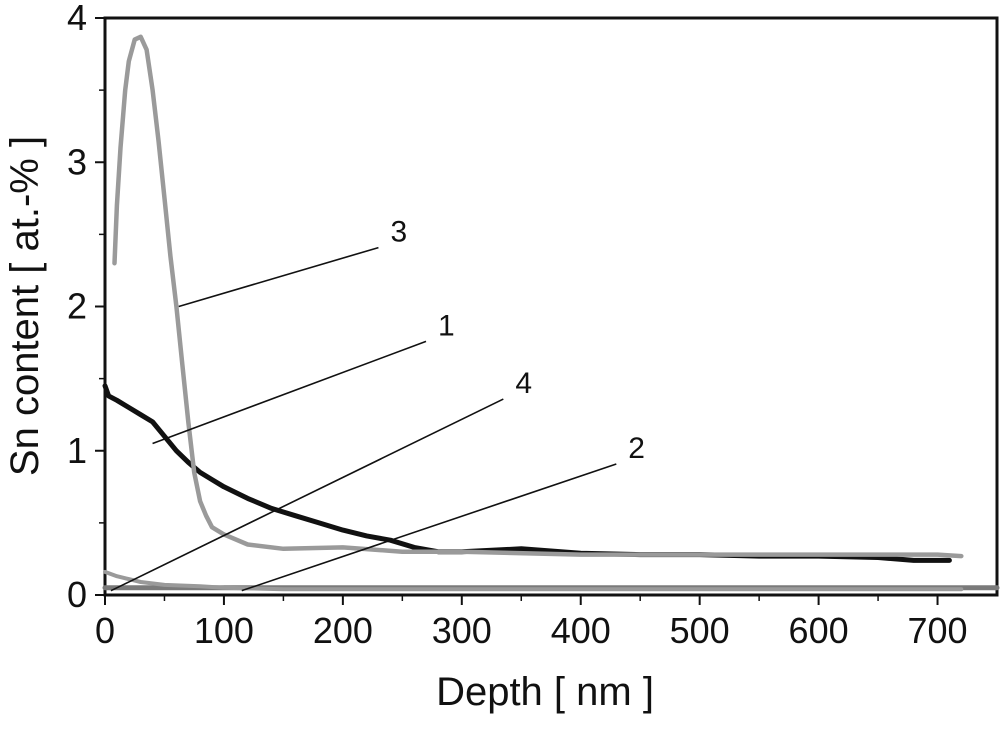 The image size is (1000, 729). I want to click on x-tick-label: 400, so click(581, 630).